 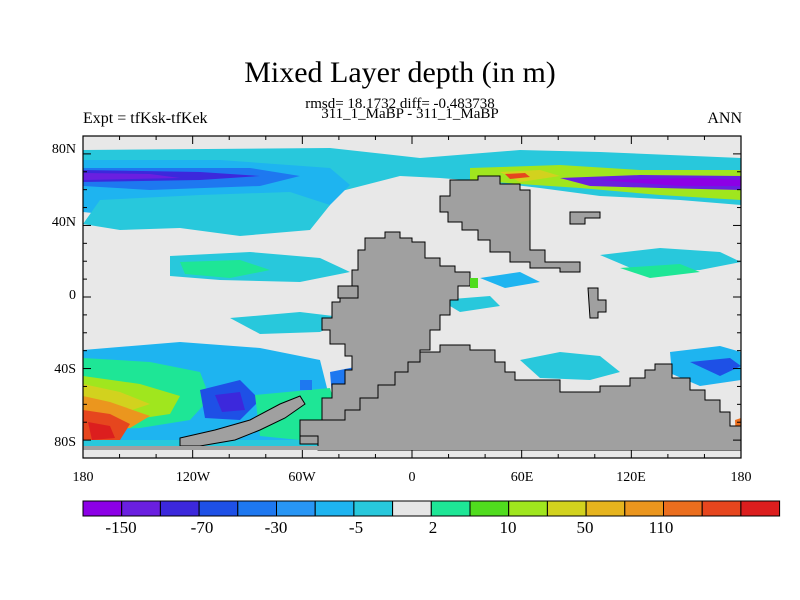 What do you see at coordinates (400, 72) in the screenshot?
I see `map-title: Mixed Layer depth (in m)` at bounding box center [400, 72].